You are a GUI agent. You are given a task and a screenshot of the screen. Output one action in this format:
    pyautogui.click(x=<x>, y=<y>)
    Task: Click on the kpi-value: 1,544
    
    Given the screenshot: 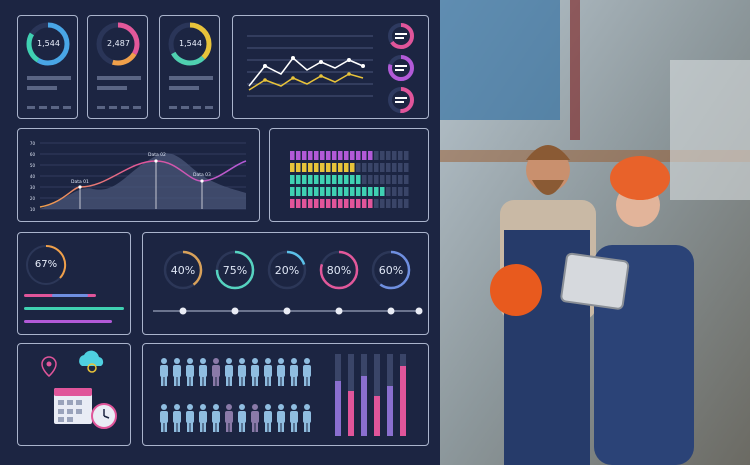 What is the action you would take?
    pyautogui.click(x=48, y=43)
    